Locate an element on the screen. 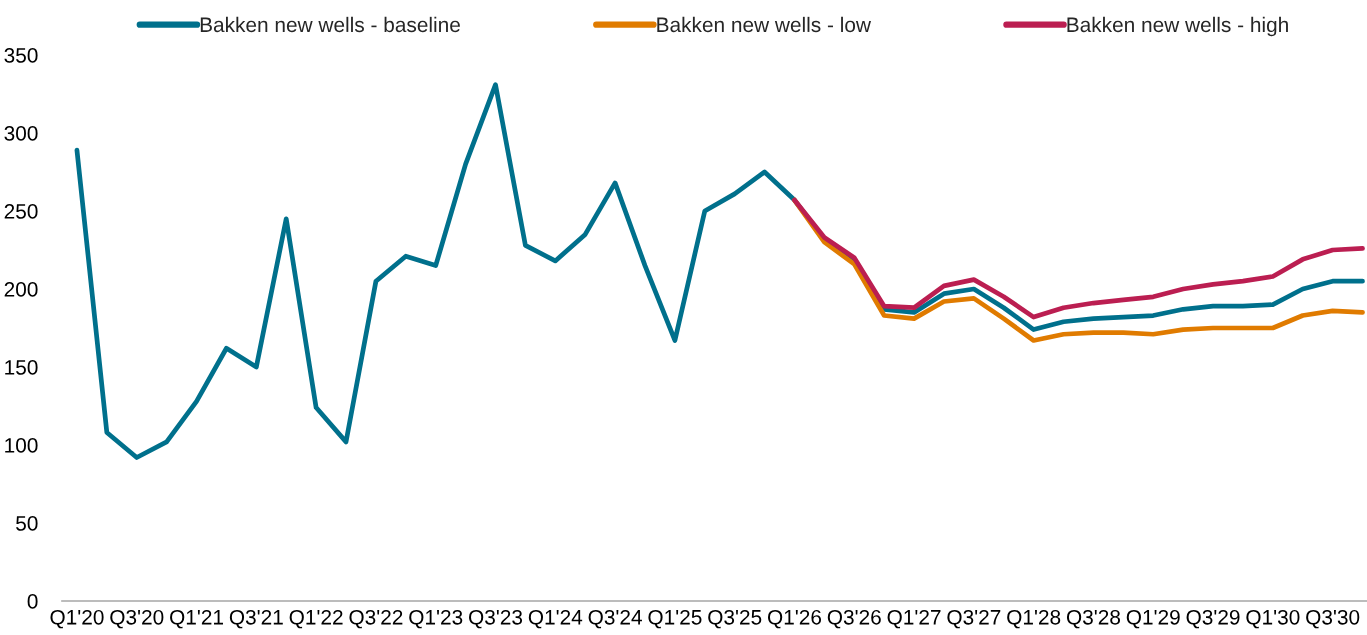 The image size is (1367, 635). x-tick-label: Q3'30 is located at coordinates (1333, 619).